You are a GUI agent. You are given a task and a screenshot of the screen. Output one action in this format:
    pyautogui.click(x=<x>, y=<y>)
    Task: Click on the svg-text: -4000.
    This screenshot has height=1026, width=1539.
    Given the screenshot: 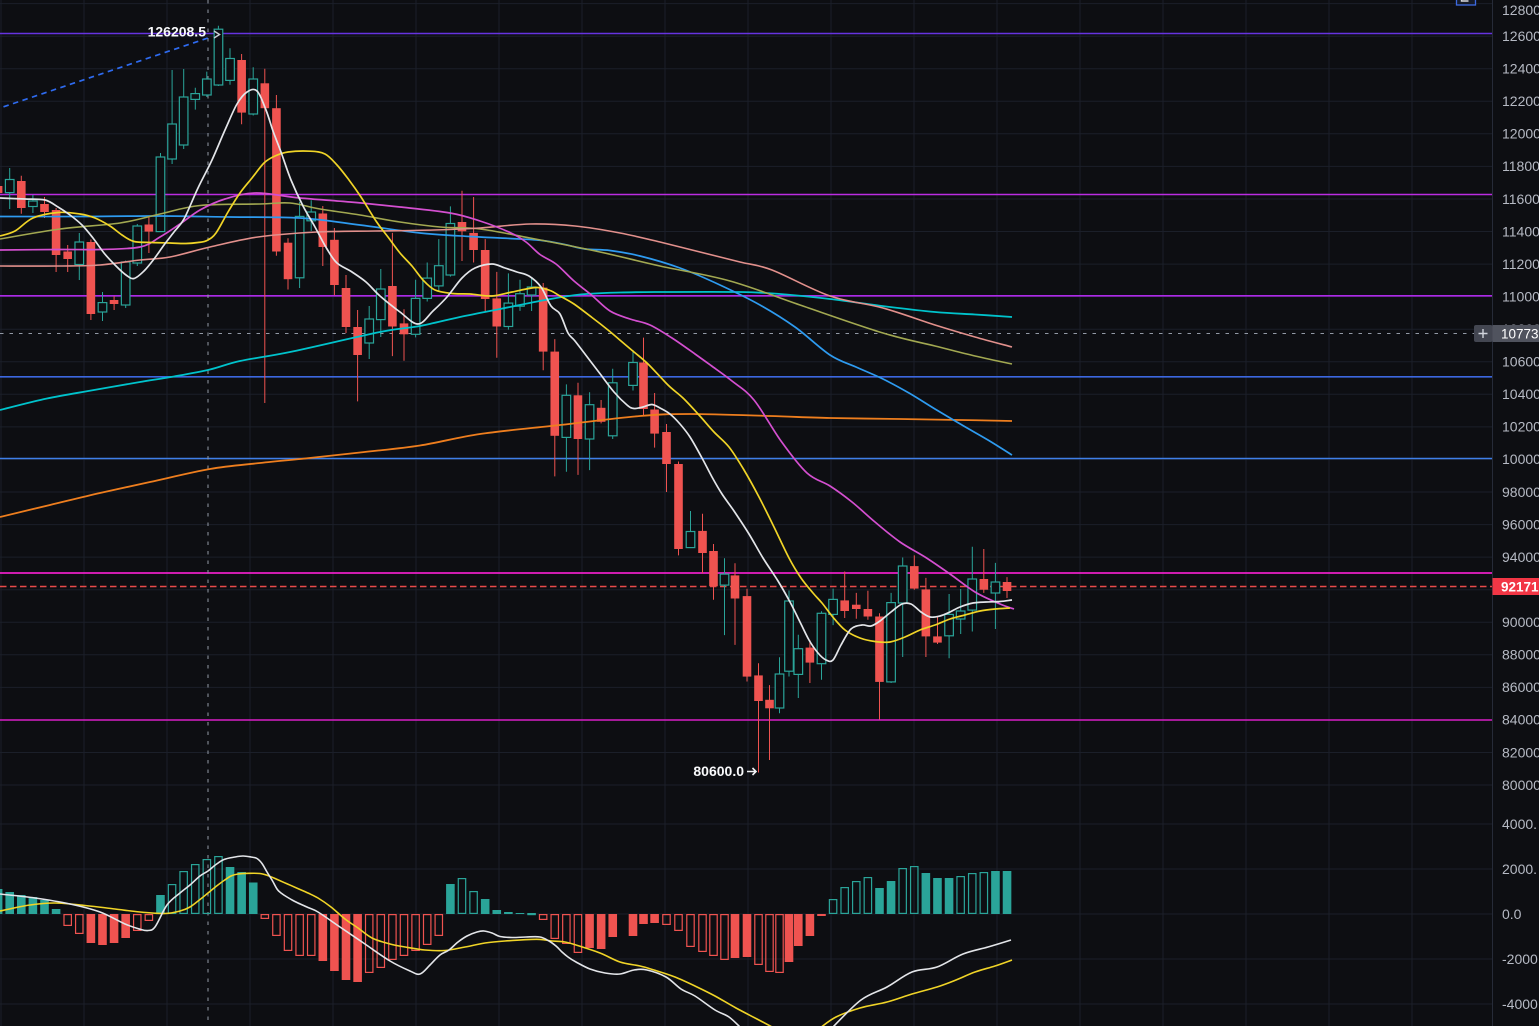 What is the action you would take?
    pyautogui.click(x=1520, y=1004)
    